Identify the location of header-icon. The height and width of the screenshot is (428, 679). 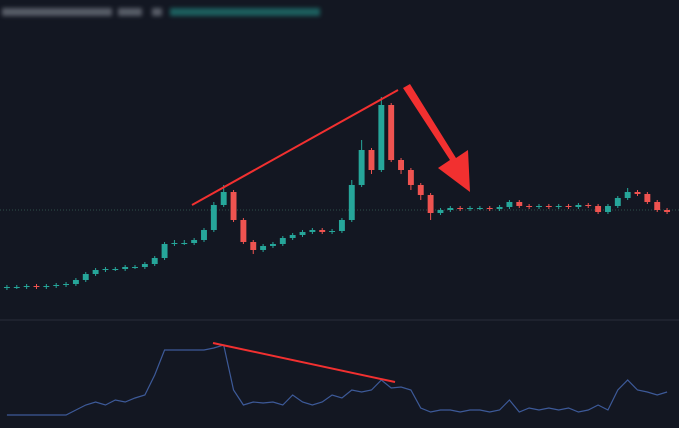
(157, 12).